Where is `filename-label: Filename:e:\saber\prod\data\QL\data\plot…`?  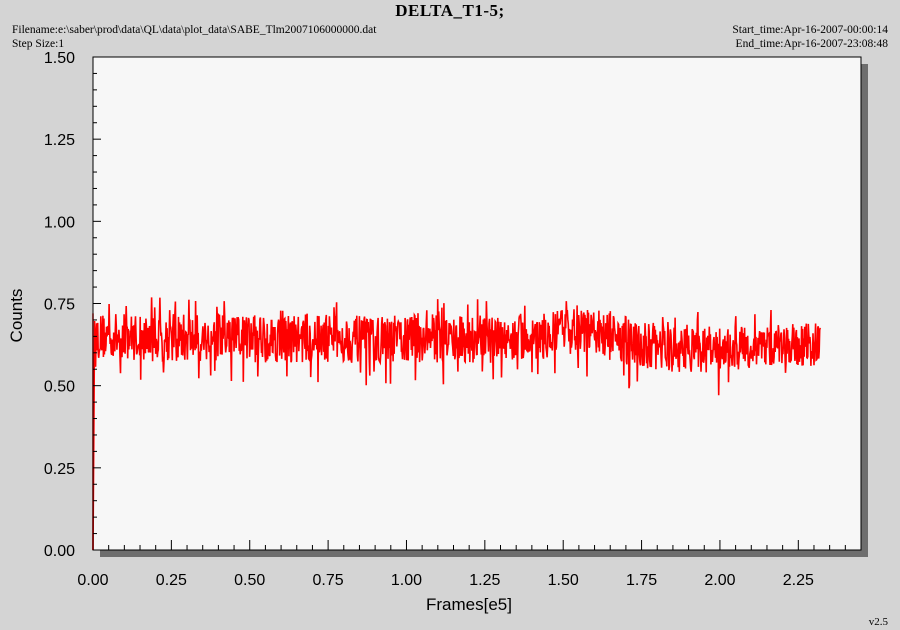
filename-label: Filename:e:\saber\prod\data\QL\data\plot… is located at coordinates (194, 30).